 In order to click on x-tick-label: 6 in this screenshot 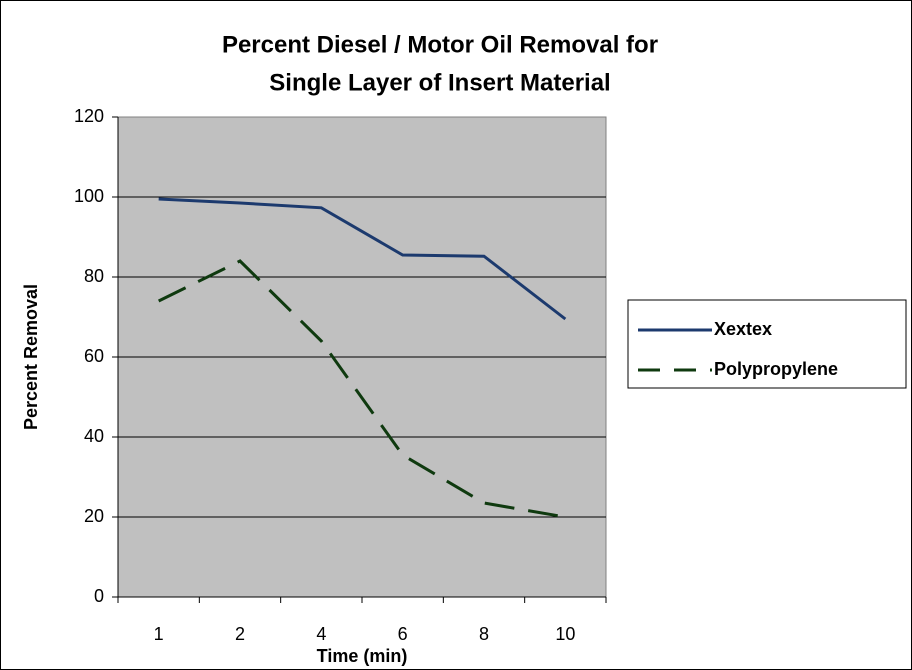, I will do `click(403, 634)`.